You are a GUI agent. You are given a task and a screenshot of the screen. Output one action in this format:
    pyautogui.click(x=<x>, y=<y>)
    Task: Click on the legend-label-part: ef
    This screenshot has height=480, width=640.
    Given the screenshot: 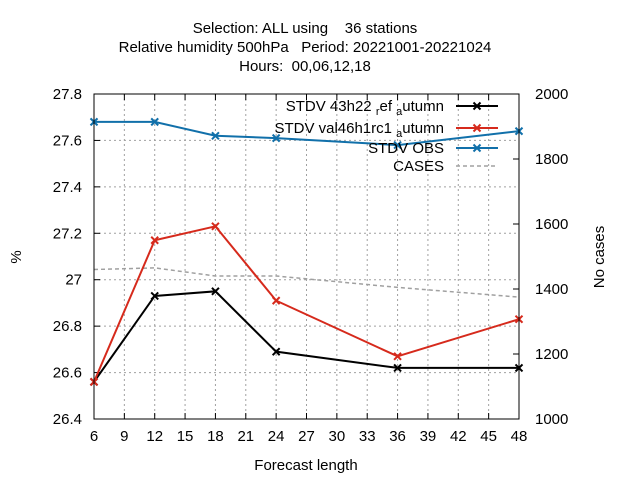 What is the action you would take?
    pyautogui.click(x=385, y=106)
    